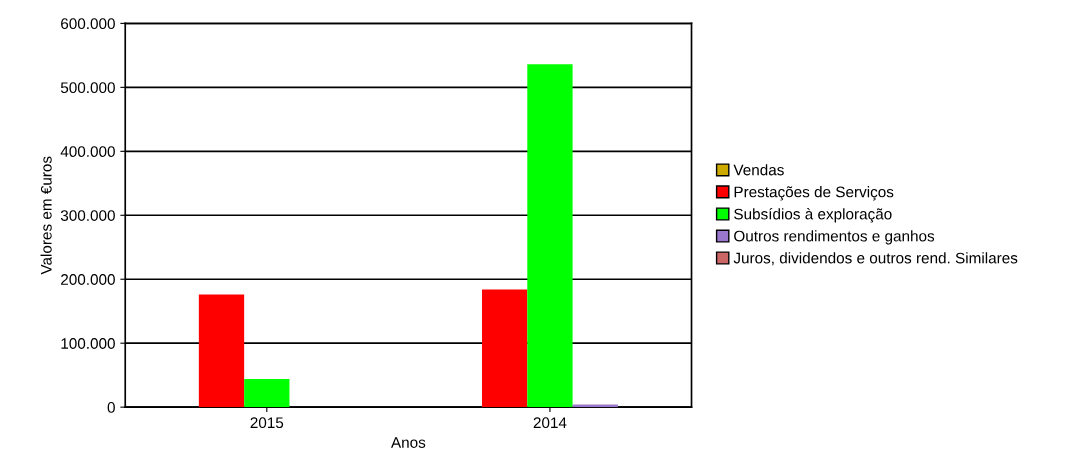  I want to click on legend-label: Subsídios à exploração, so click(813, 215).